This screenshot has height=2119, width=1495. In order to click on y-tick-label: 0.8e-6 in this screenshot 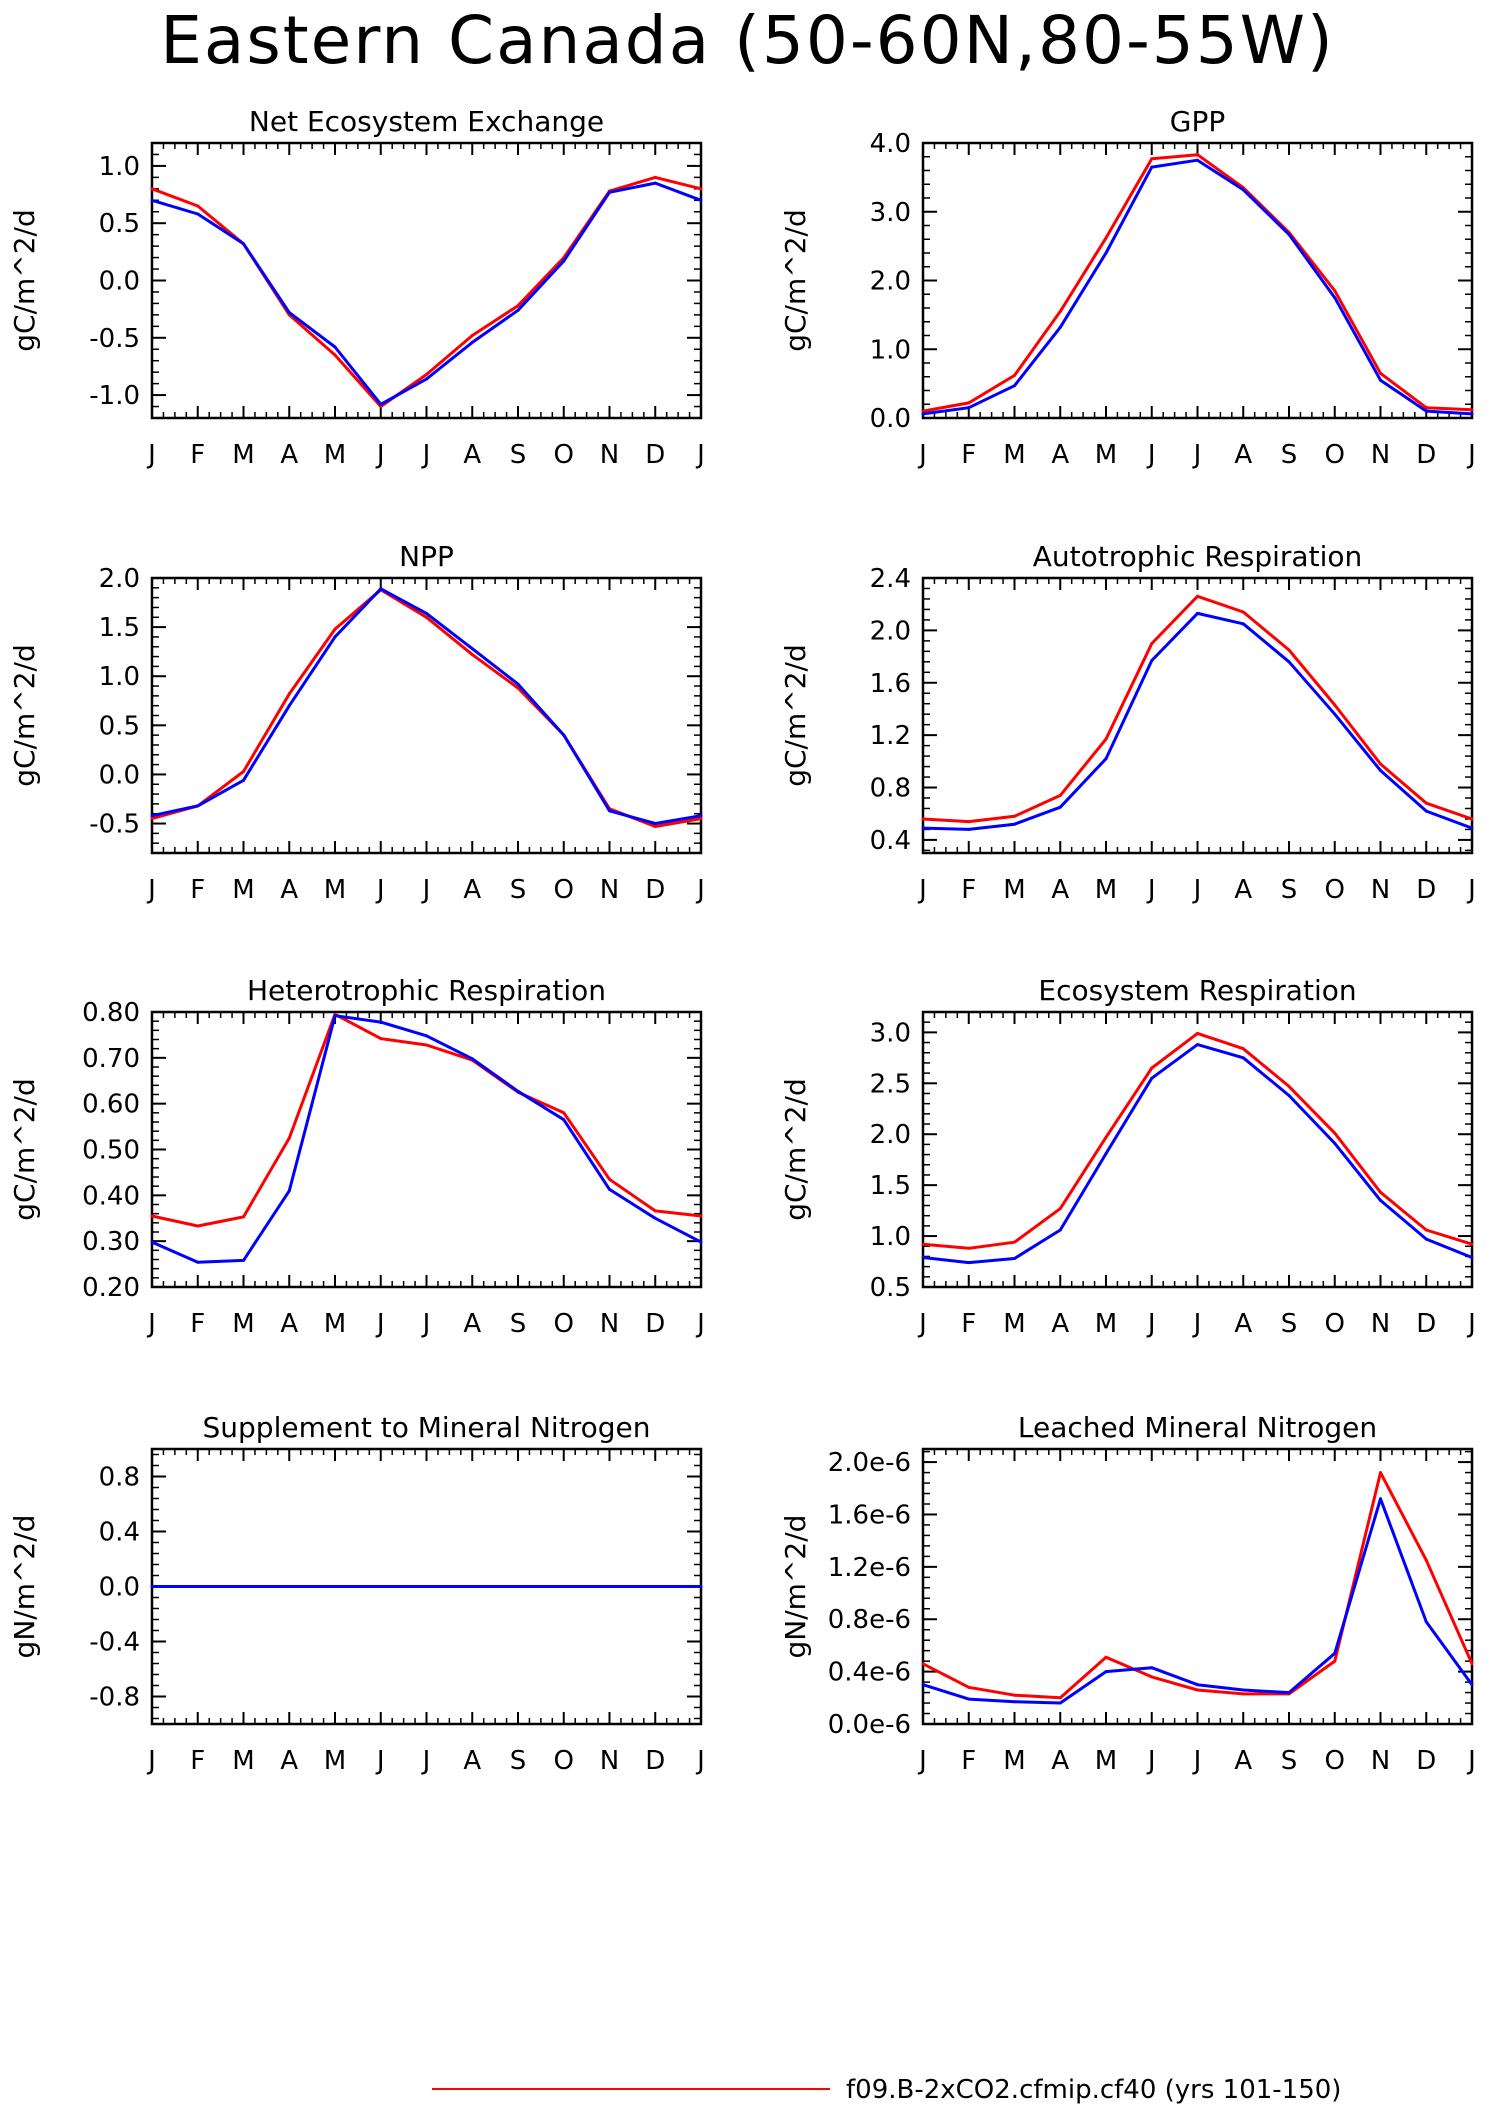, I will do `click(869, 1620)`.